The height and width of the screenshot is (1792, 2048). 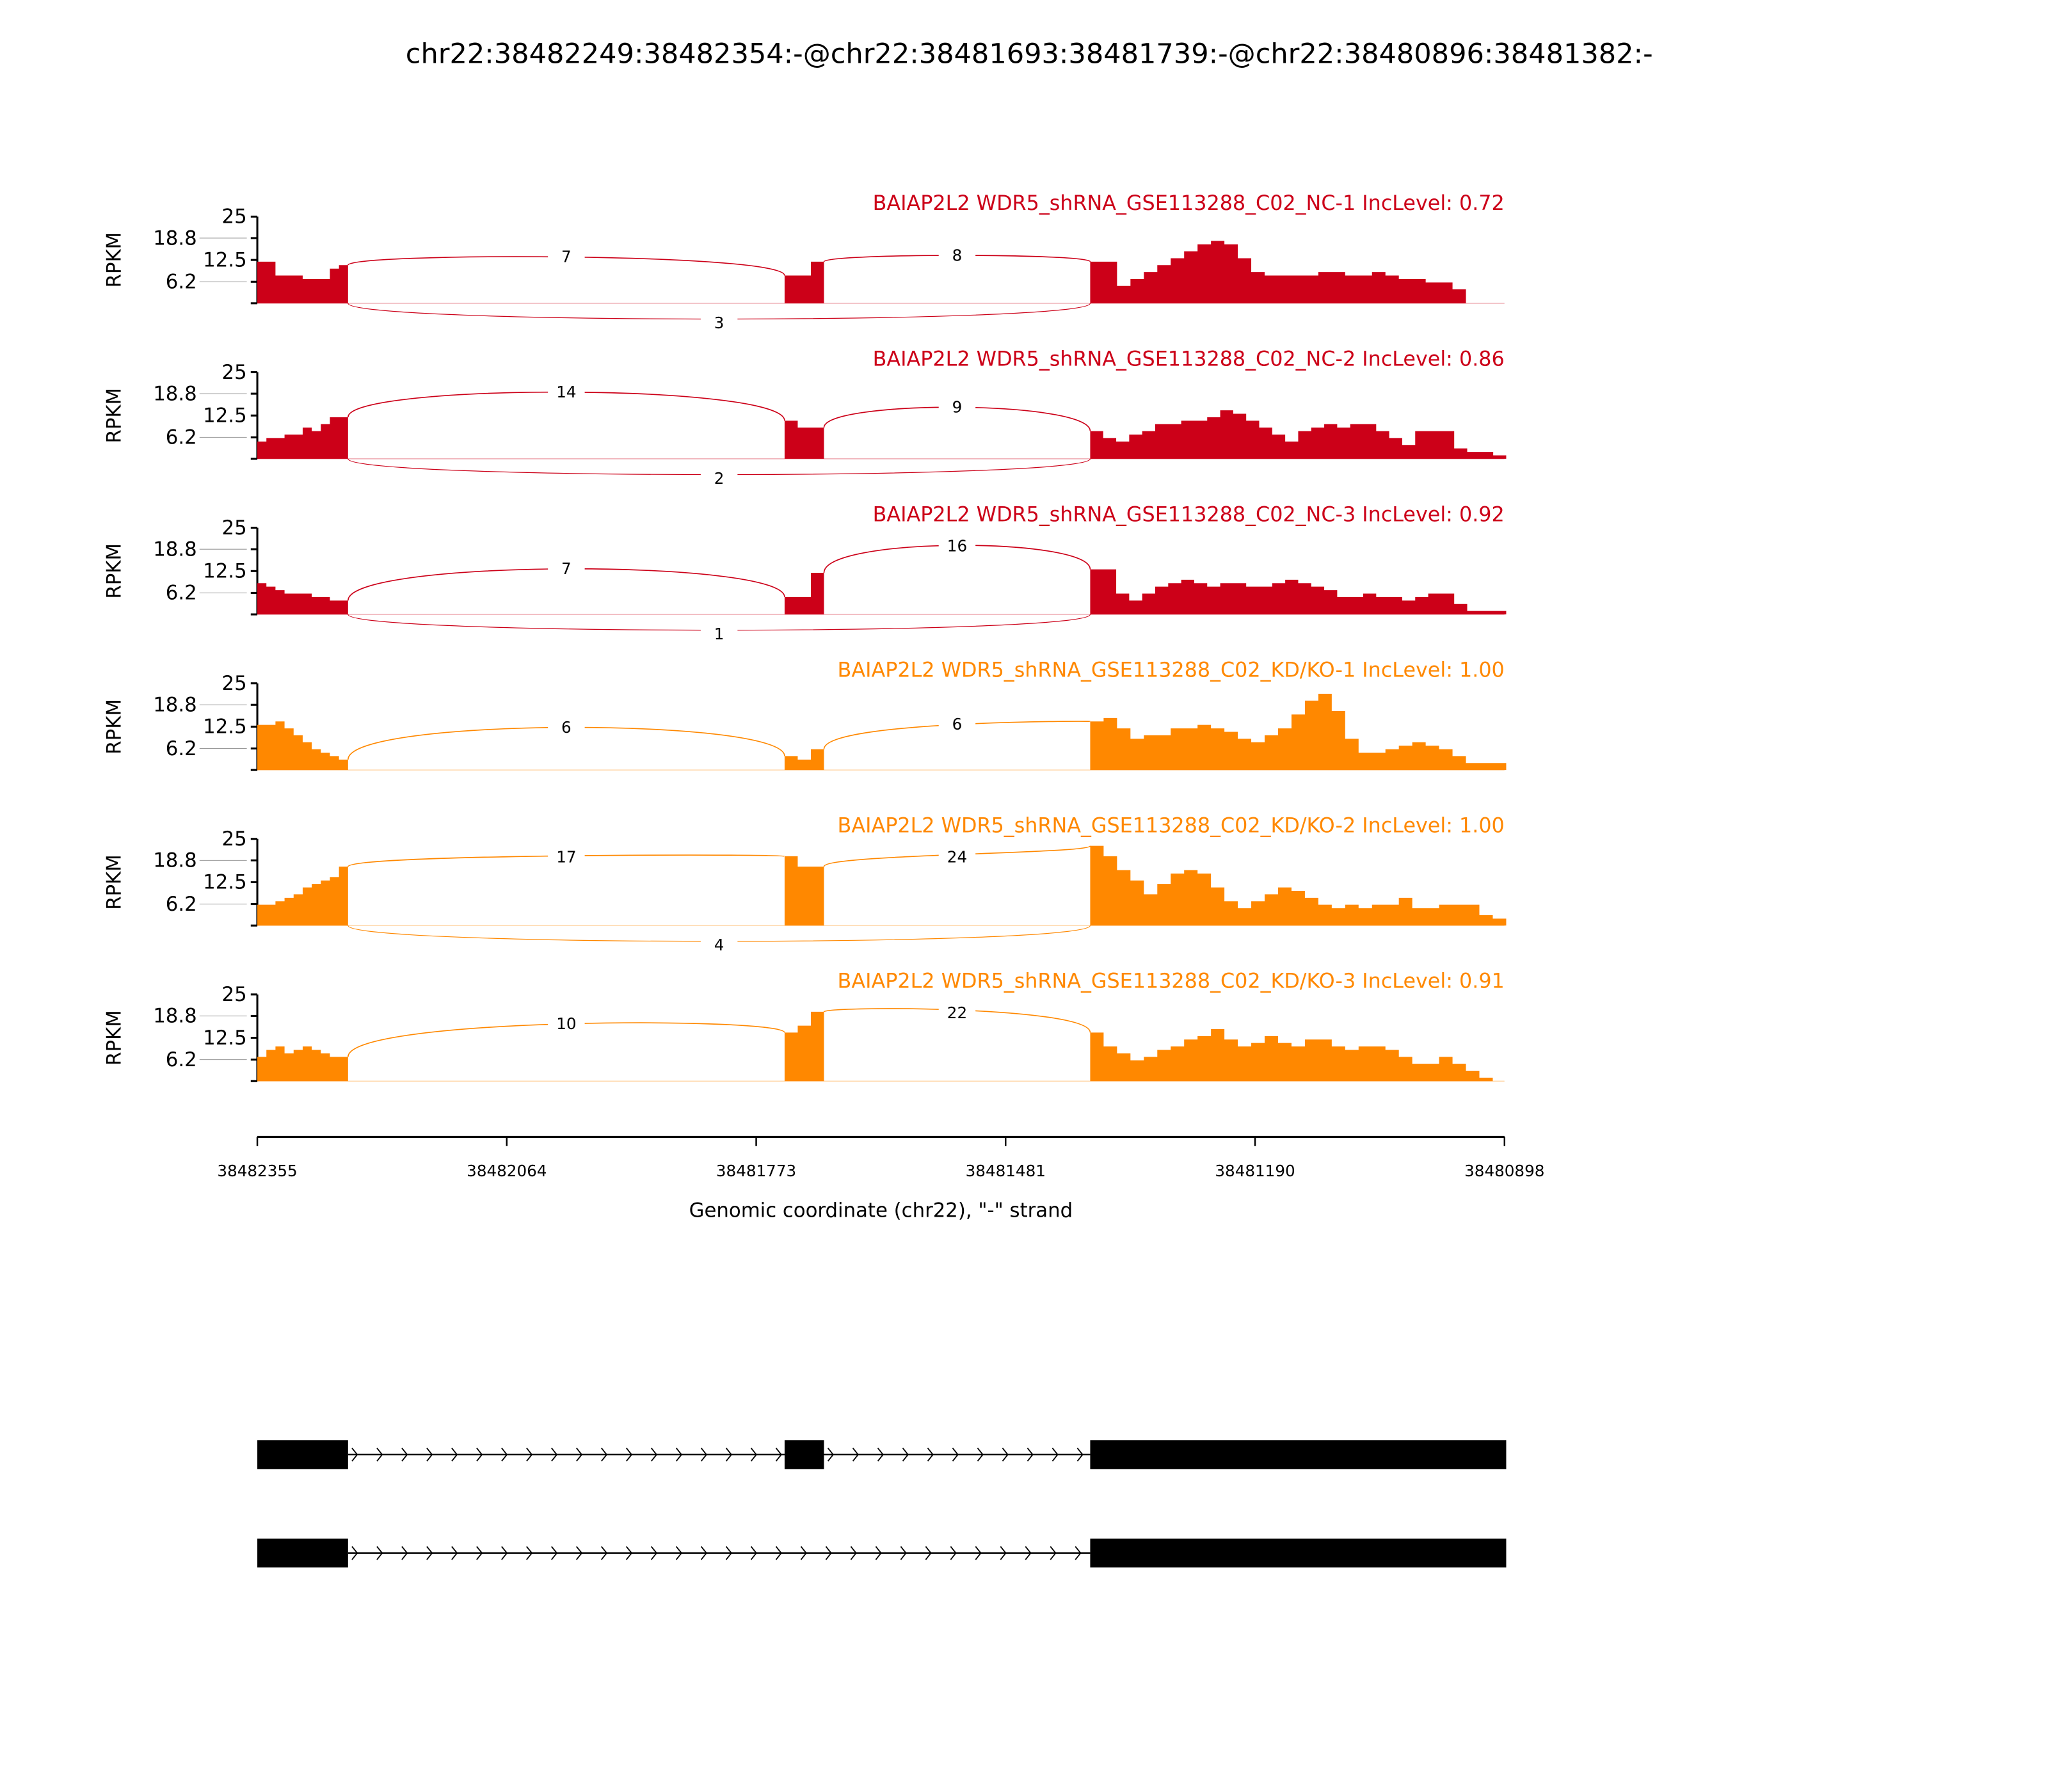 I want to click on x-tick-label: 38482355, so click(x=257, y=1171).